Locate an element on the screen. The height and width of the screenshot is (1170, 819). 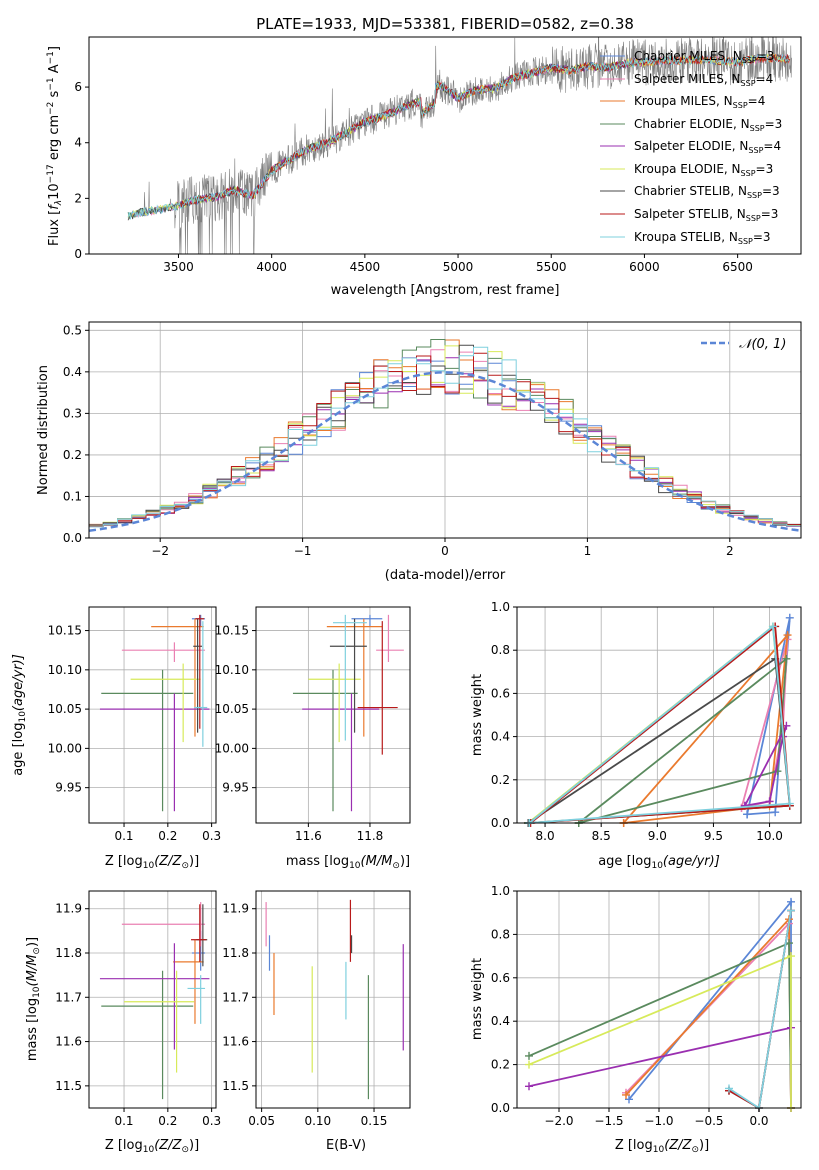
y-tick-label: 11.5 is located at coordinates (68, 1086).